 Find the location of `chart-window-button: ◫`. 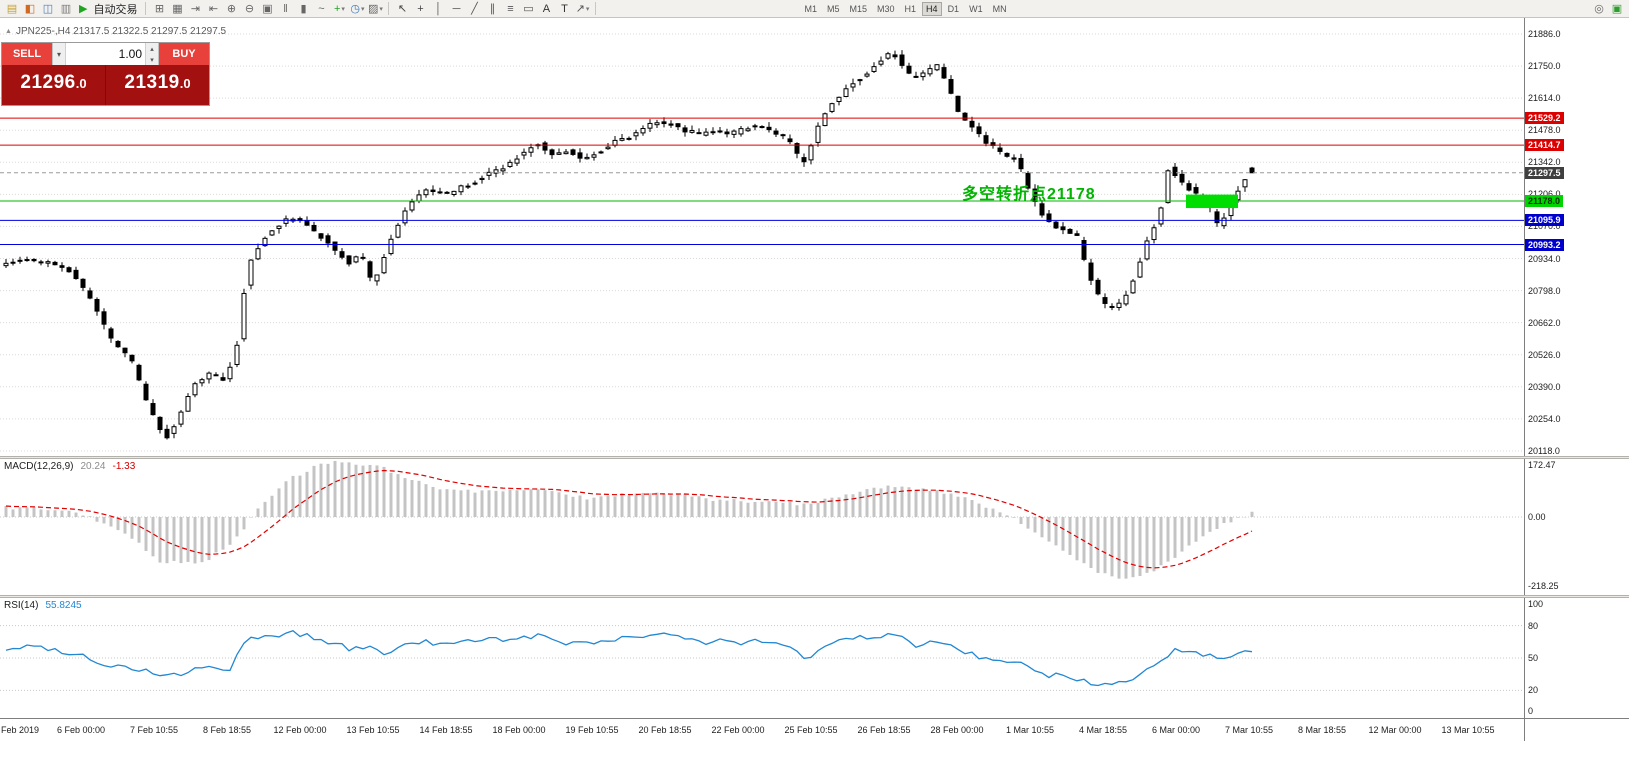

chart-window-button: ◫ is located at coordinates (48, 9).